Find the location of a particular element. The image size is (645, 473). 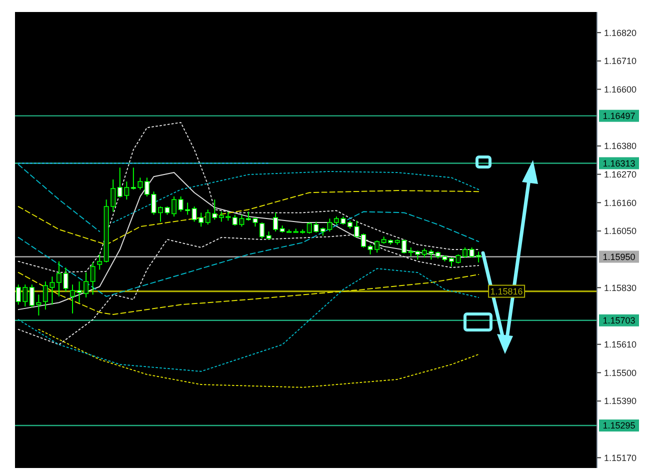

y-tick-label: 1.15500 is located at coordinates (620, 373).